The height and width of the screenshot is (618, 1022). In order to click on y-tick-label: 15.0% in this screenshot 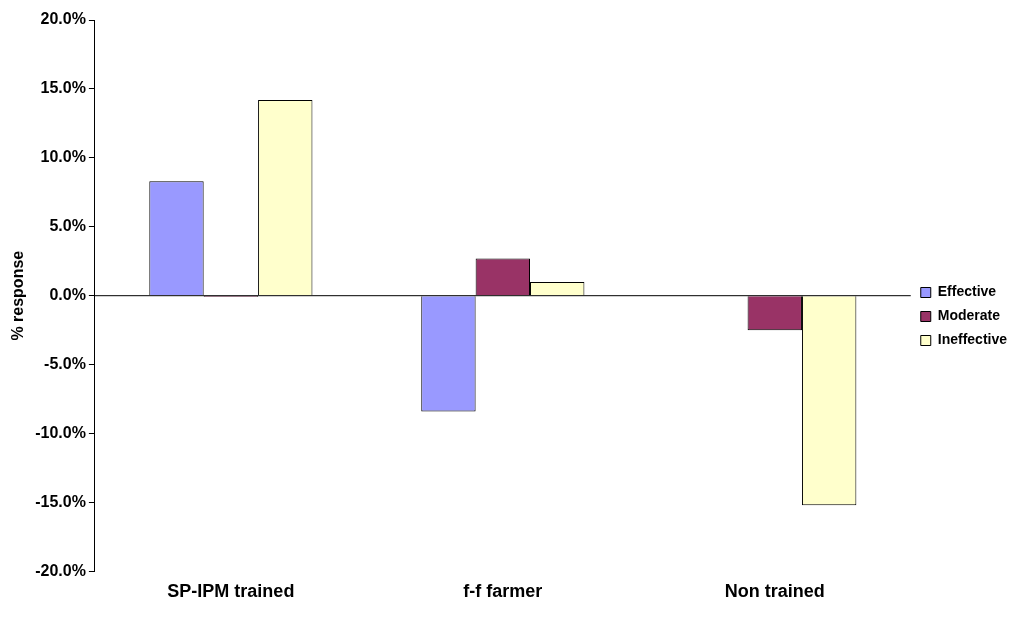, I will do `click(63, 88)`.